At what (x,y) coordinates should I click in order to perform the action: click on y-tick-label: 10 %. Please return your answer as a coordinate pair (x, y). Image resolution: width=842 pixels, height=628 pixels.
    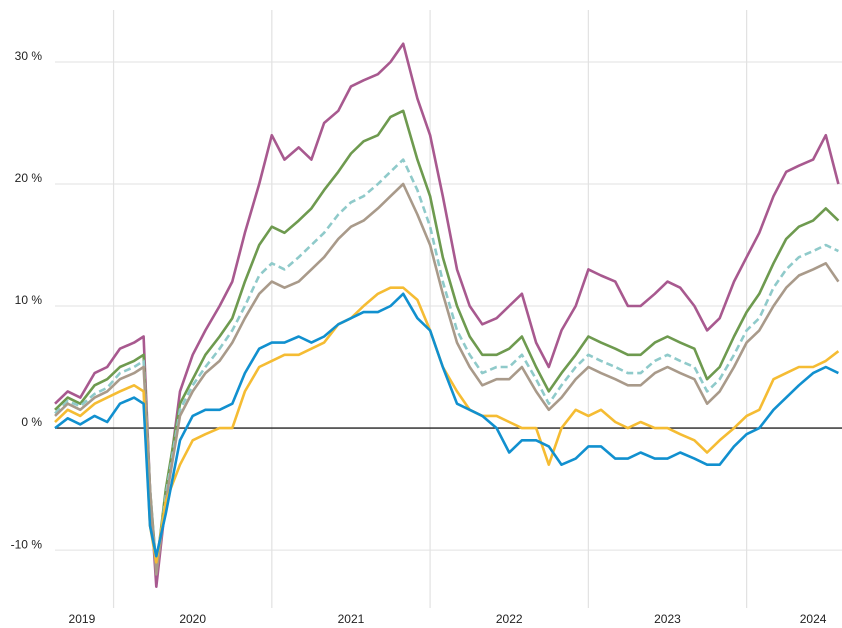
    Looking at the image, I should click on (29, 300).